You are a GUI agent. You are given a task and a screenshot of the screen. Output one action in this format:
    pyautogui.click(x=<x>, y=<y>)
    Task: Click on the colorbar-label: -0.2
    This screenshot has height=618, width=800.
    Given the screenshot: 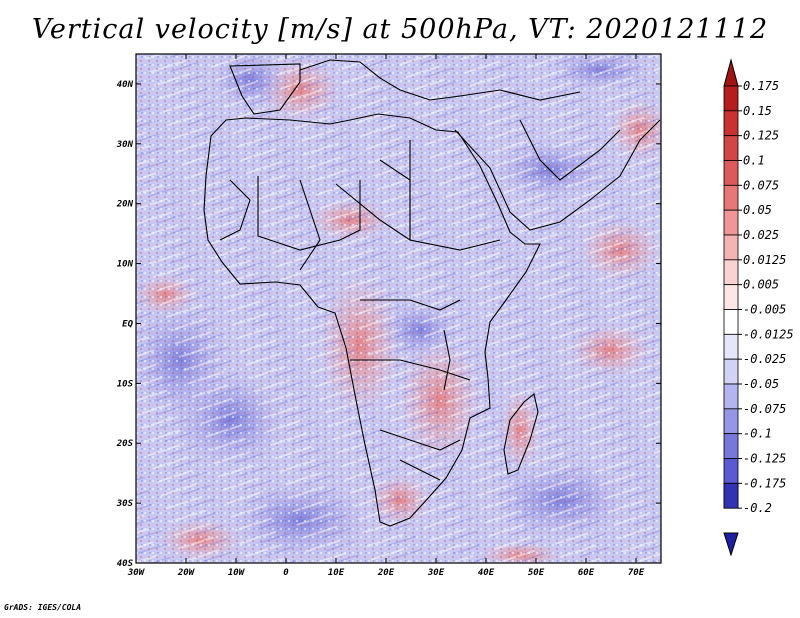 What is the action you would take?
    pyautogui.click(x=757, y=508)
    